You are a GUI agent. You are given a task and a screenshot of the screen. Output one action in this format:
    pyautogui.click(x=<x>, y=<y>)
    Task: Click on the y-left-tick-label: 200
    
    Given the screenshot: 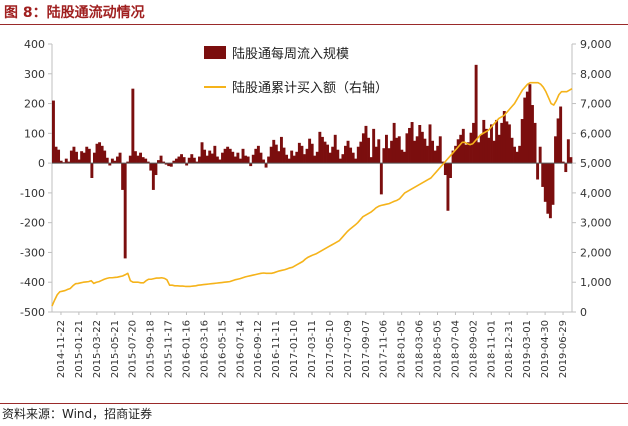 What is the action you would take?
    pyautogui.click(x=34, y=104)
    